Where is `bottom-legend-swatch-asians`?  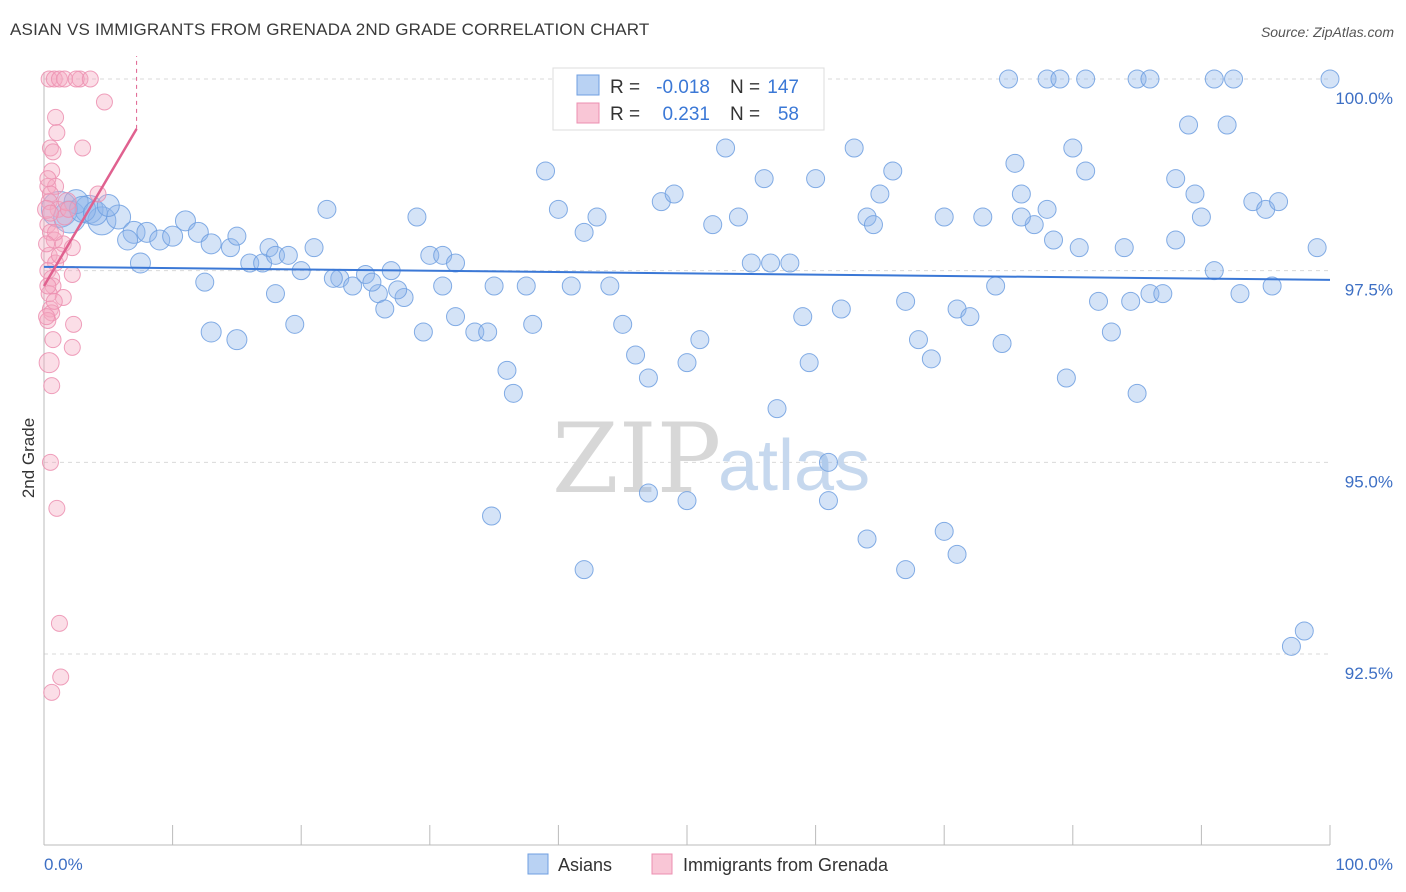 bottom-legend-swatch-asians is located at coordinates (538, 864).